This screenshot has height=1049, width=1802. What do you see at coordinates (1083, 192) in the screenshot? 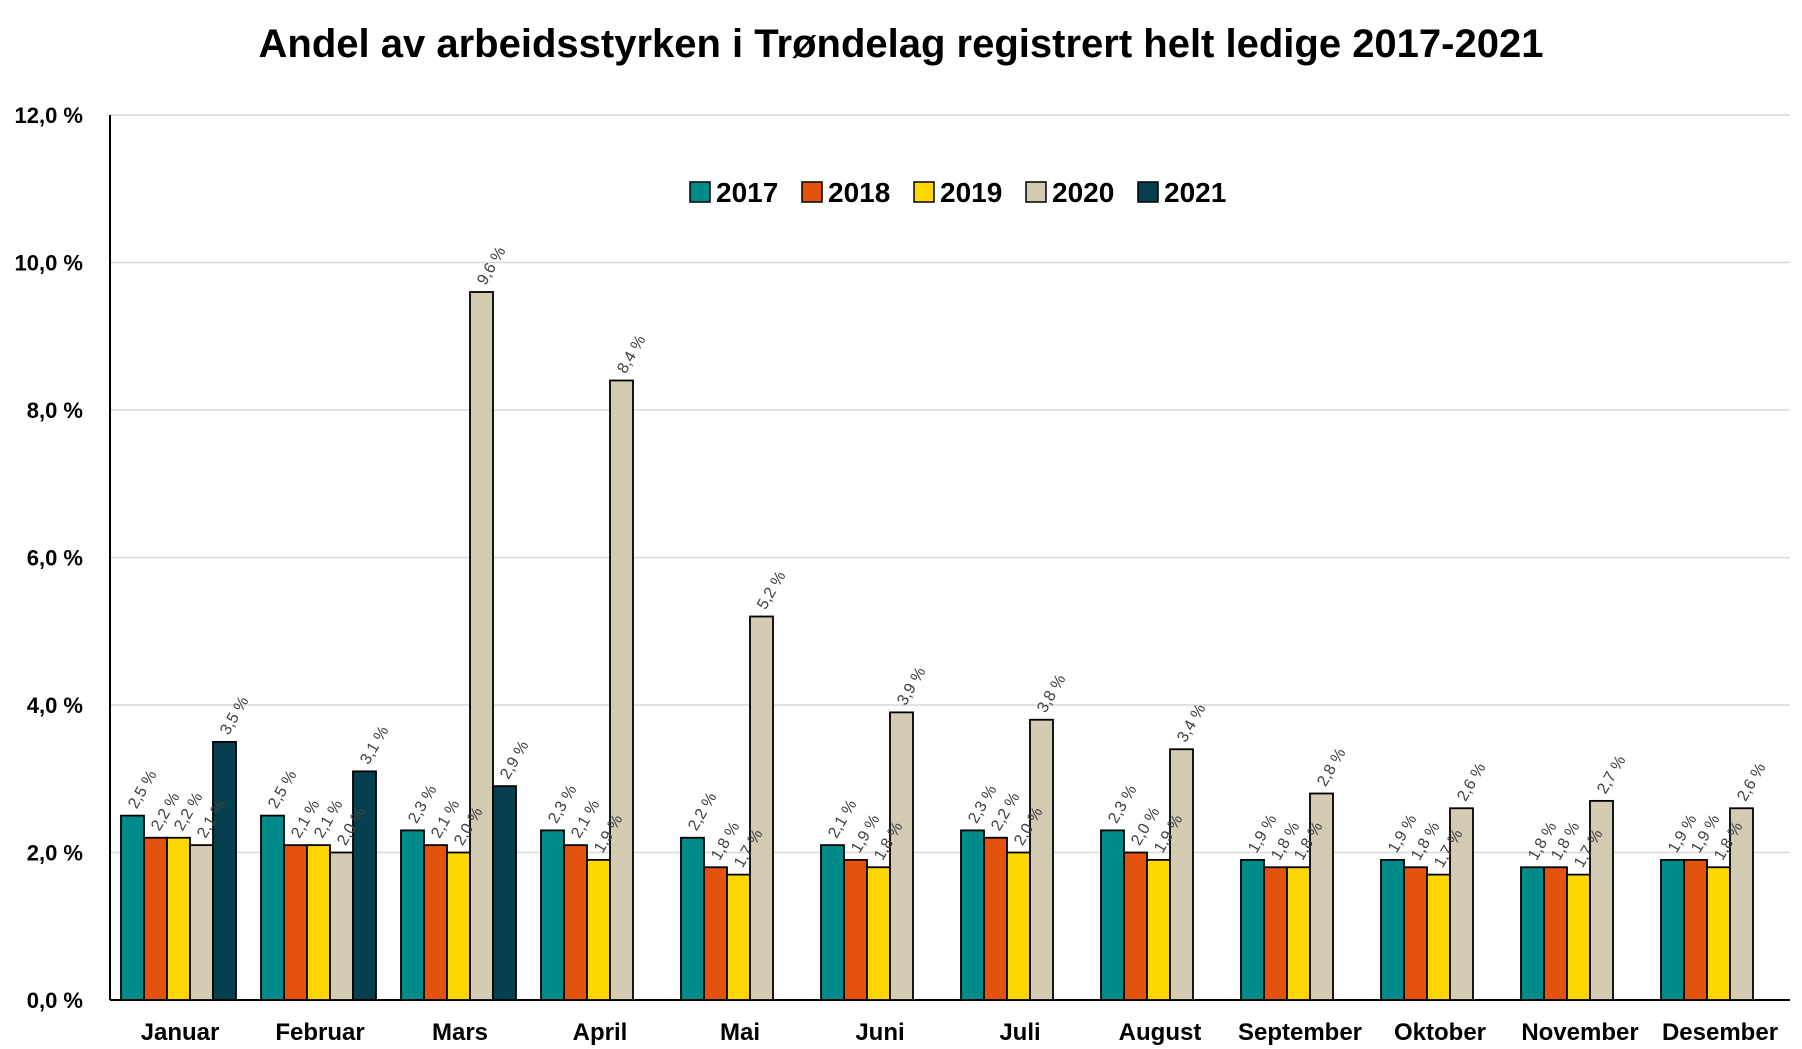
I see `legend-label: 2020` at bounding box center [1083, 192].